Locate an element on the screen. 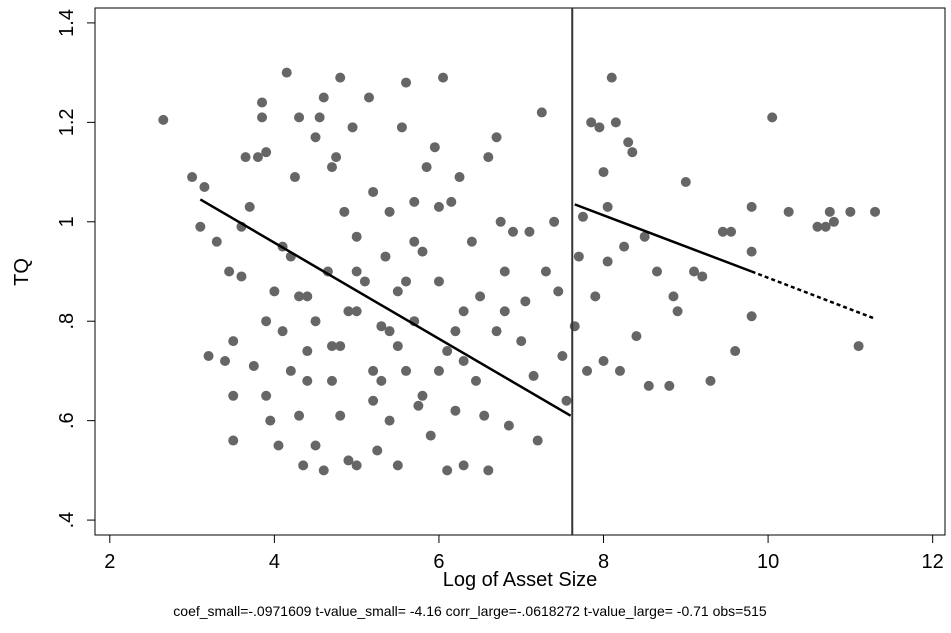 The width and height of the screenshot is (951, 633). y-tick-label: .6 is located at coordinates (67, 420).